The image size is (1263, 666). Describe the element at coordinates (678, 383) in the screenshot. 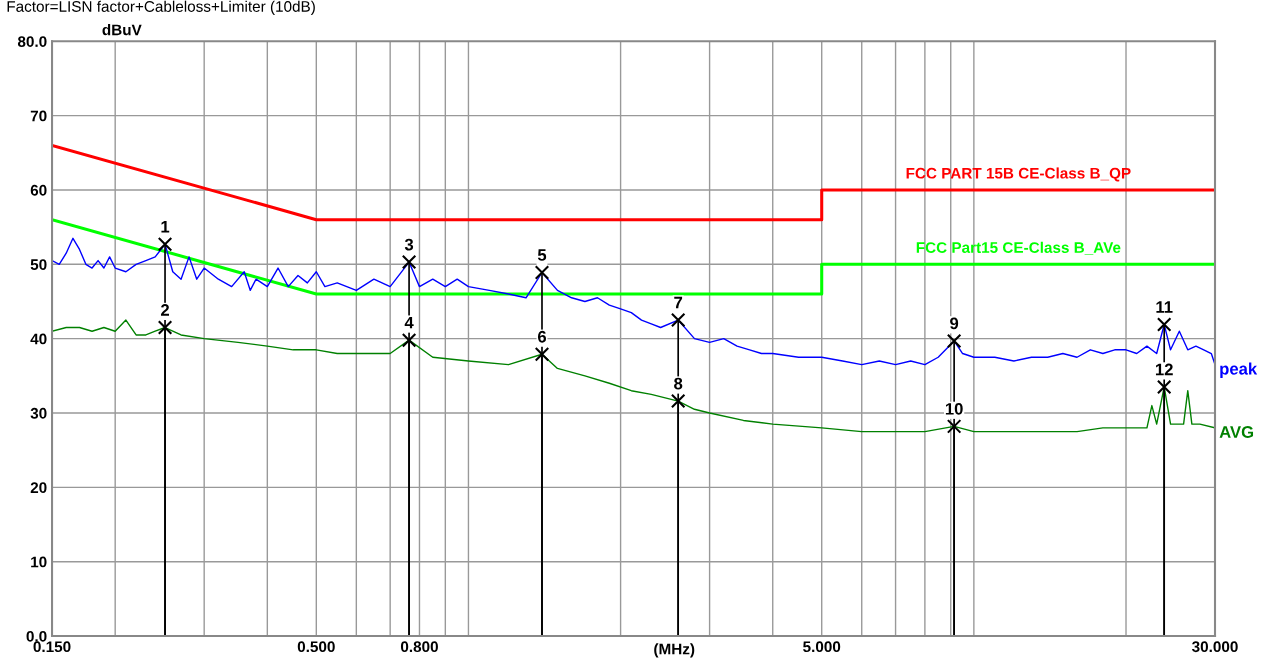

I see `annotation: 8` at that location.